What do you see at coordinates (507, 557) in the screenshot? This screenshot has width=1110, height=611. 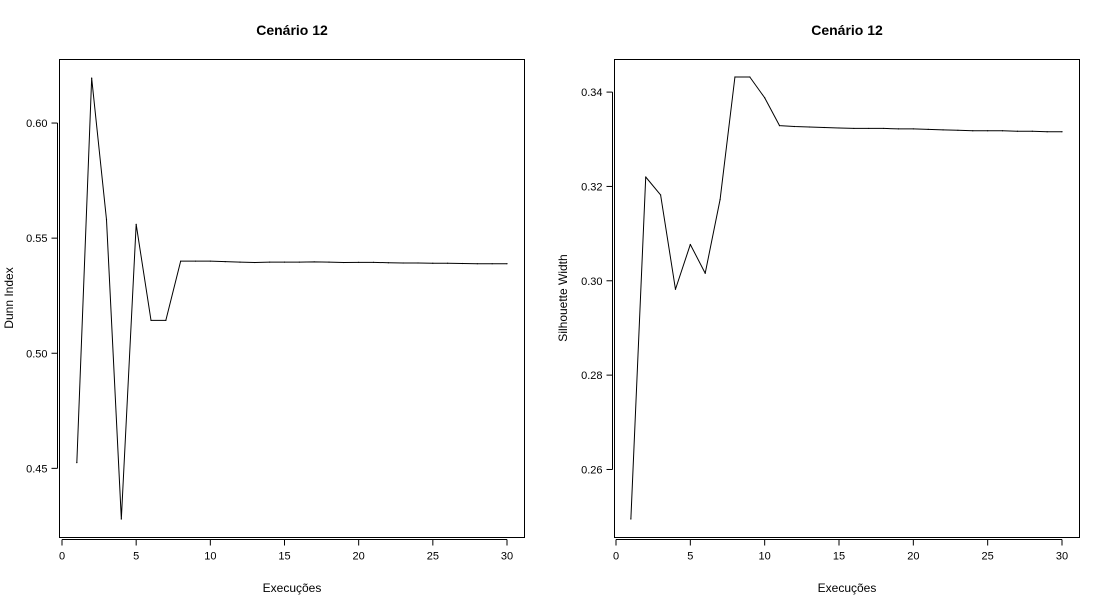 I see `x-tick-label-dunn: 30` at bounding box center [507, 557].